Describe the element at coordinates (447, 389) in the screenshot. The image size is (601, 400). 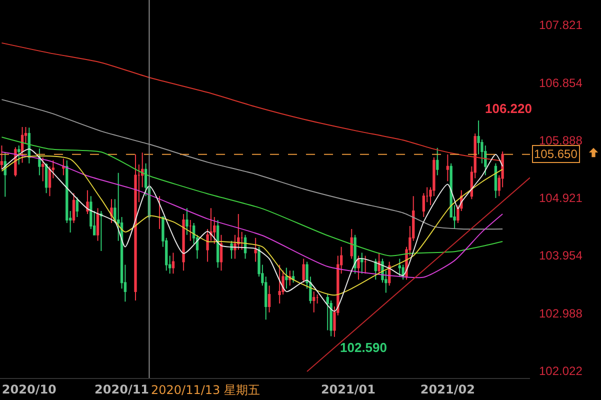
I see `x-tick-label: 2021/02` at that location.